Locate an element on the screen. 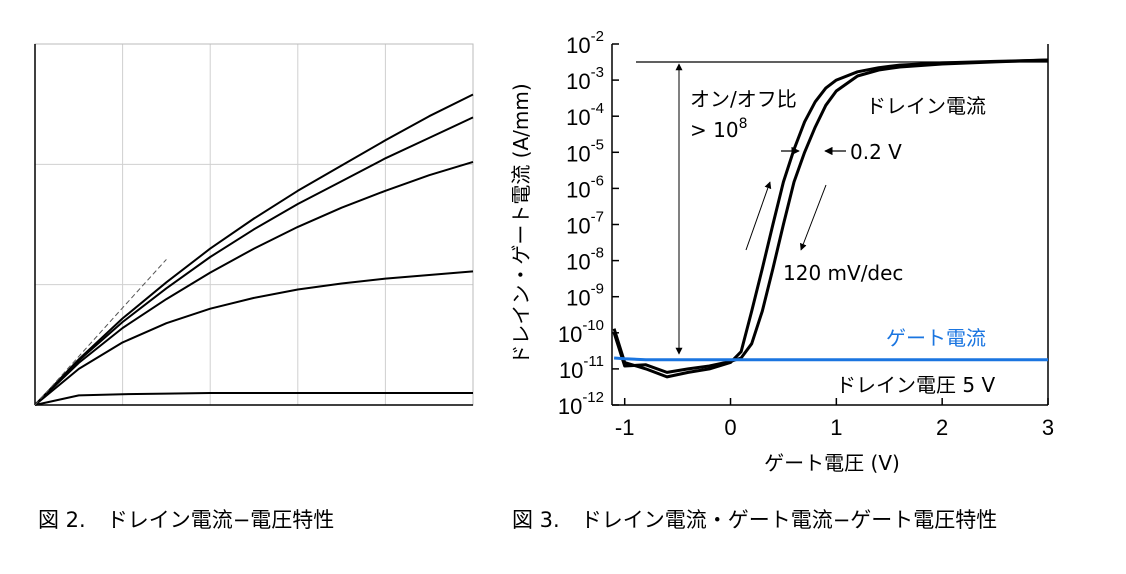 This screenshot has width=1126, height=574. annotation: ドレイン電流 is located at coordinates (926, 106).